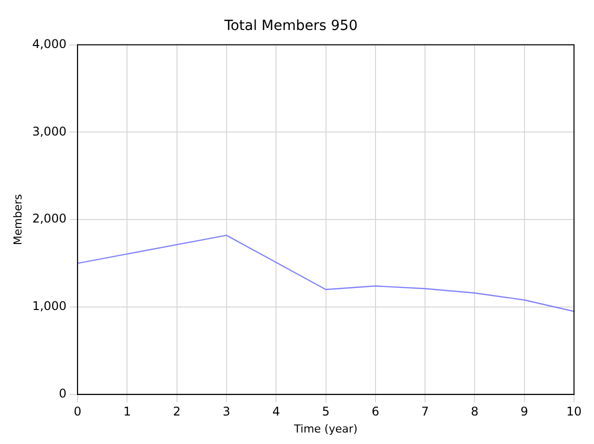 The width and height of the screenshot is (594, 444). I want to click on chart-title: Total Members 950, so click(290, 26).